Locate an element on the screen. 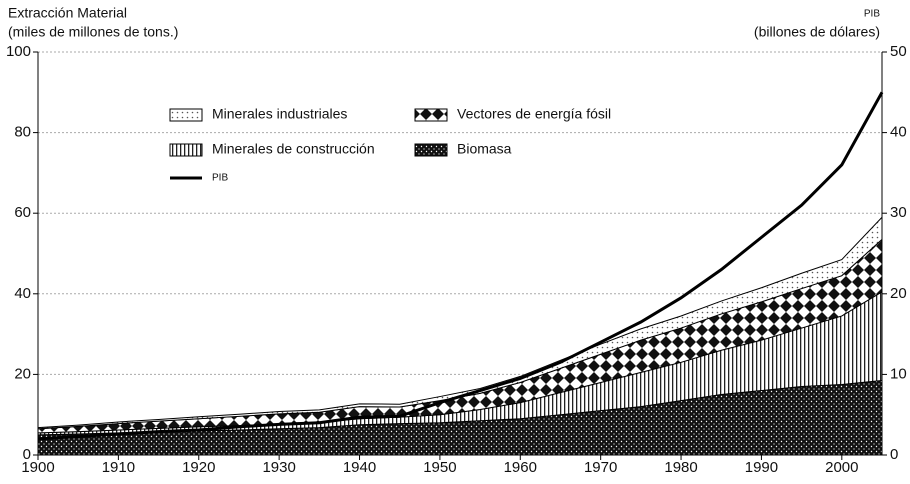 This screenshot has height=484, width=910. y2-tick-label: 40 is located at coordinates (898, 132).